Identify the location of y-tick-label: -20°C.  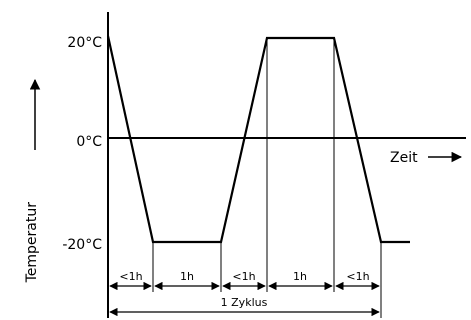
(82, 245).